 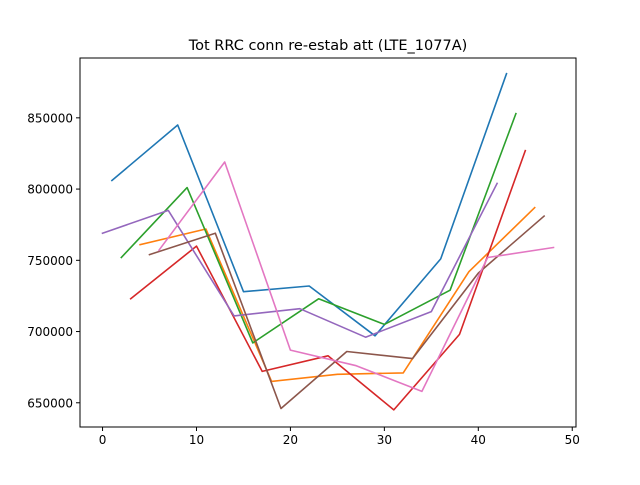 I want to click on y-tick-label: 700000, so click(x=50, y=332).